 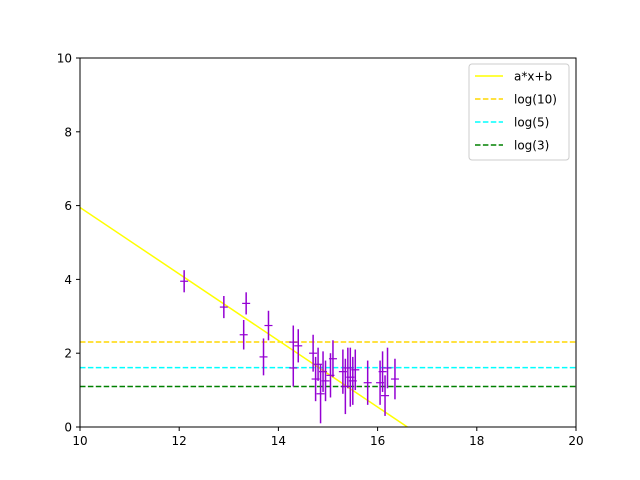 What do you see at coordinates (68, 428) in the screenshot?
I see `y-tick-label: 0` at bounding box center [68, 428].